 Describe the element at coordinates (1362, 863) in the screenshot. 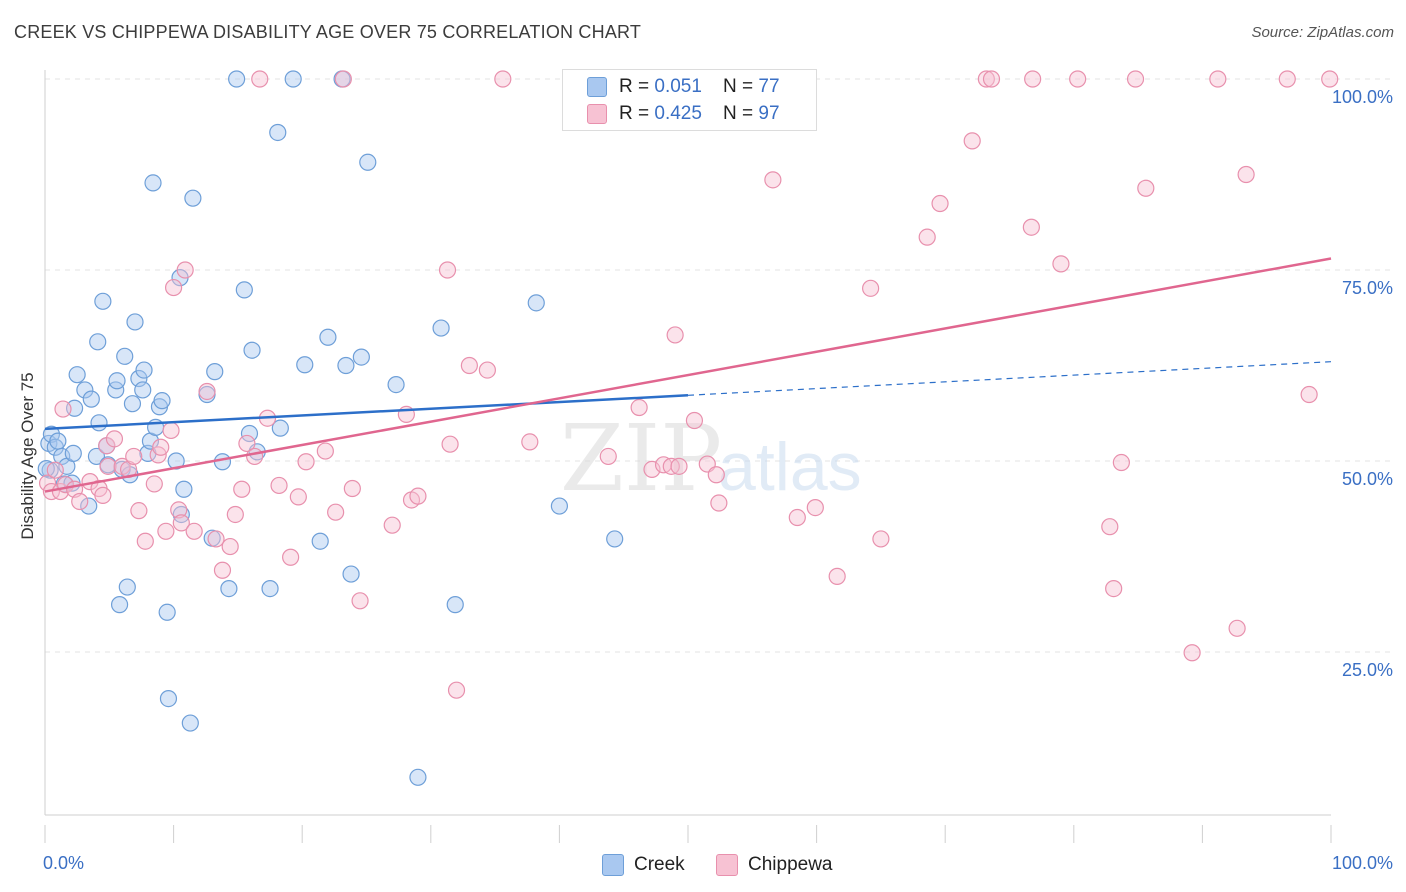

I see `x-tick-label-100: 100.0%` at that location.